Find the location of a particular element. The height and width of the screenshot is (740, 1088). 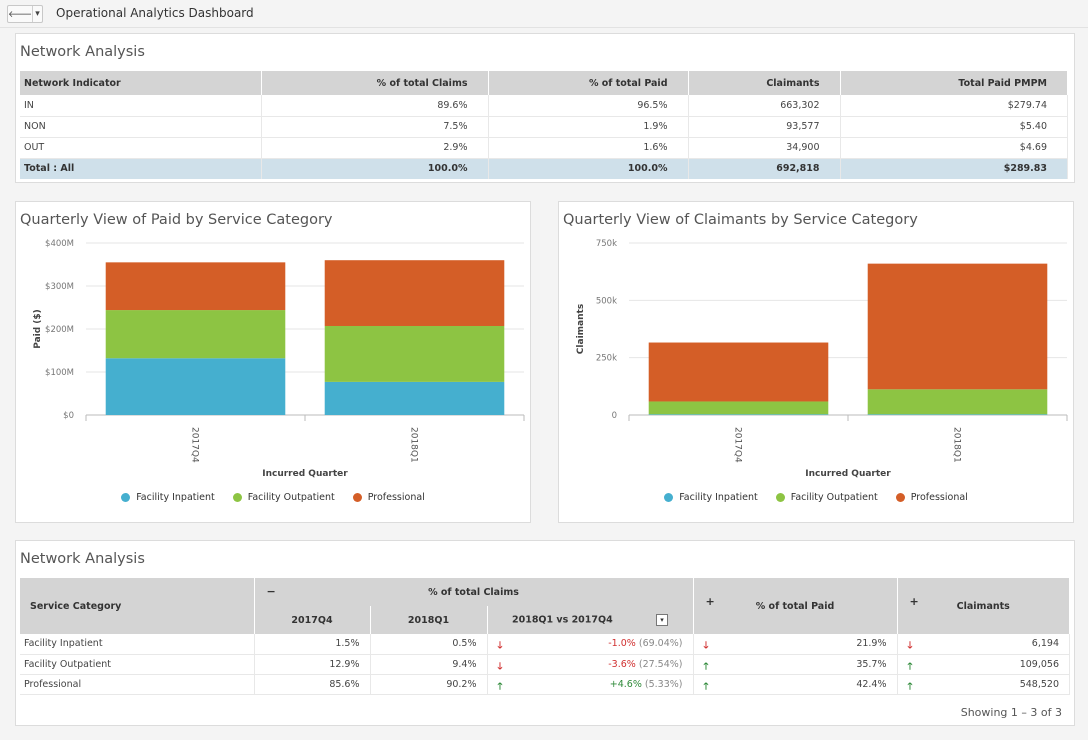

expand-claimants-icon: + is located at coordinates (914, 601).